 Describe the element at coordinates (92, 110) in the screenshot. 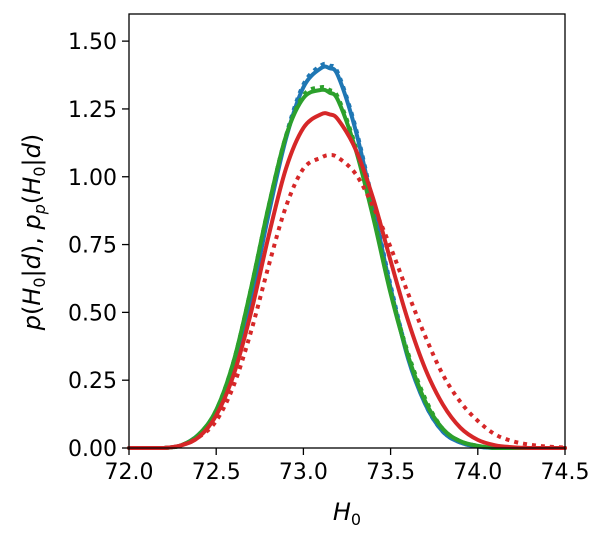

I see `y-tick-label: 1.25` at that location.